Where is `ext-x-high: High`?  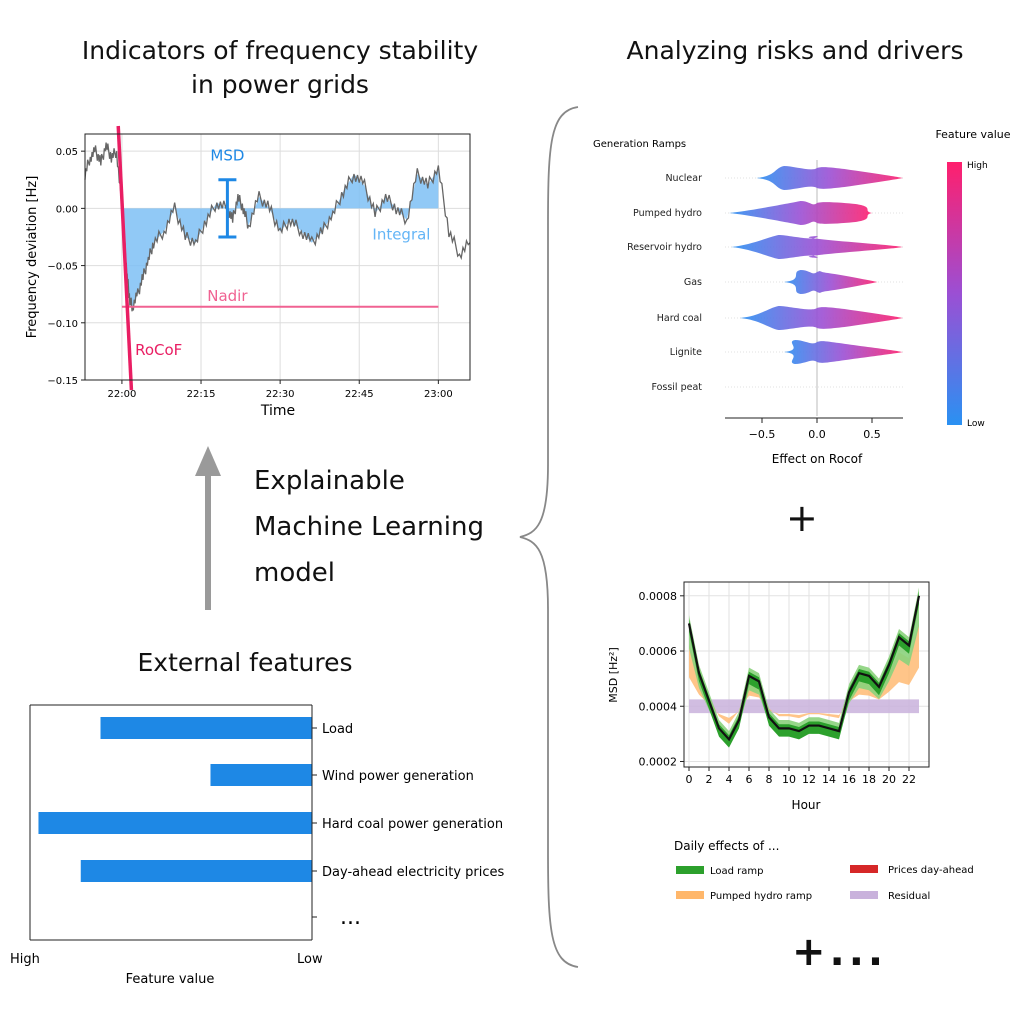
ext-x-high: High is located at coordinates (25, 959).